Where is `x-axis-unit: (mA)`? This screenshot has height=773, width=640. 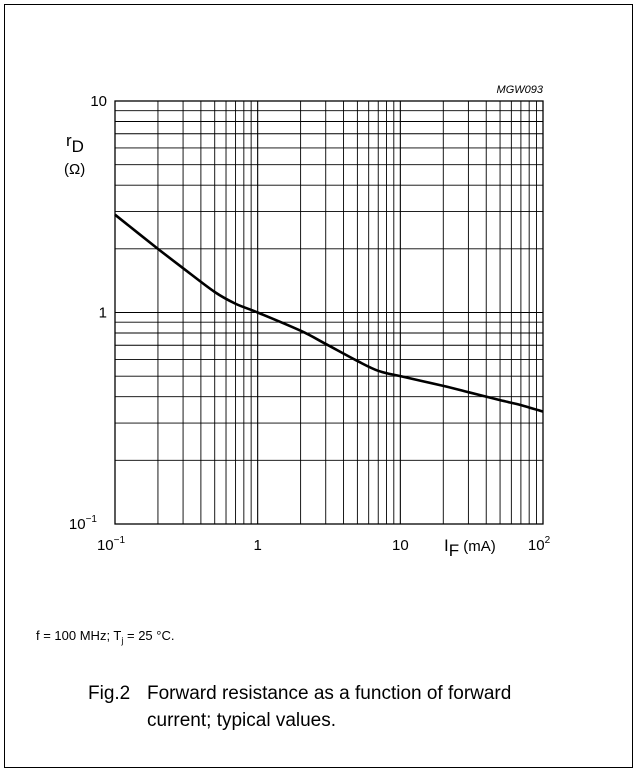
x-axis-unit: (mA) is located at coordinates (477, 546).